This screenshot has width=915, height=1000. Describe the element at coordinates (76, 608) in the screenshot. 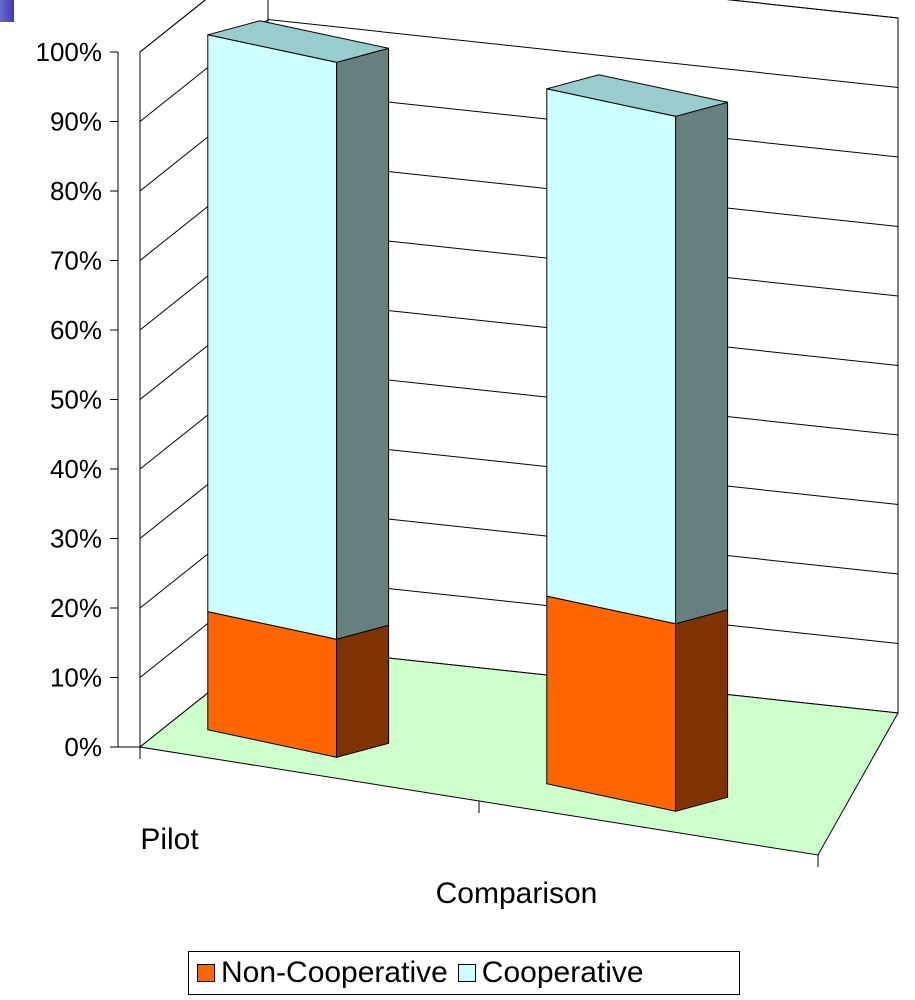

I see `y-tick-label: 20%` at that location.